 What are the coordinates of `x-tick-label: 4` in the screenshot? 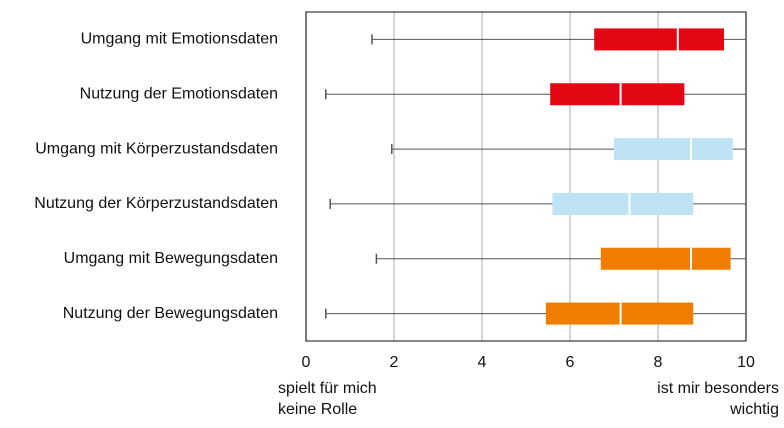 It's located at (482, 362).